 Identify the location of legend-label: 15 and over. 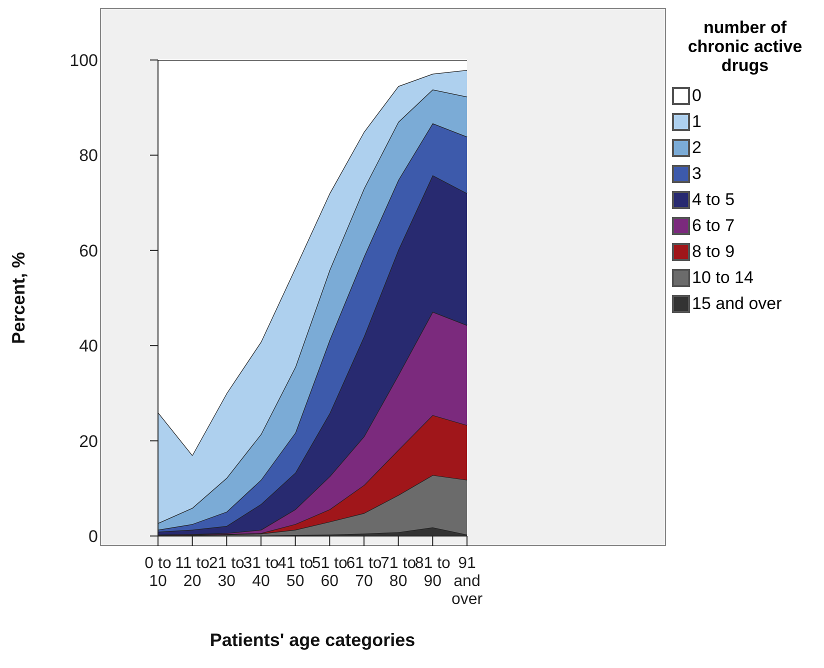
(737, 304).